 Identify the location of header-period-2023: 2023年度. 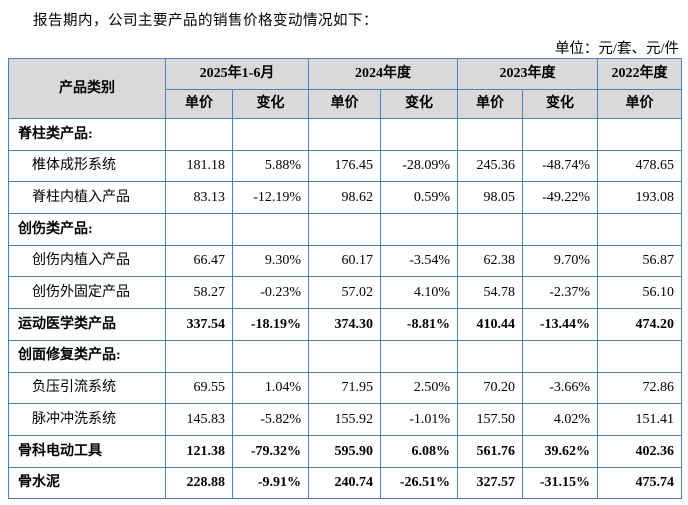
(528, 74).